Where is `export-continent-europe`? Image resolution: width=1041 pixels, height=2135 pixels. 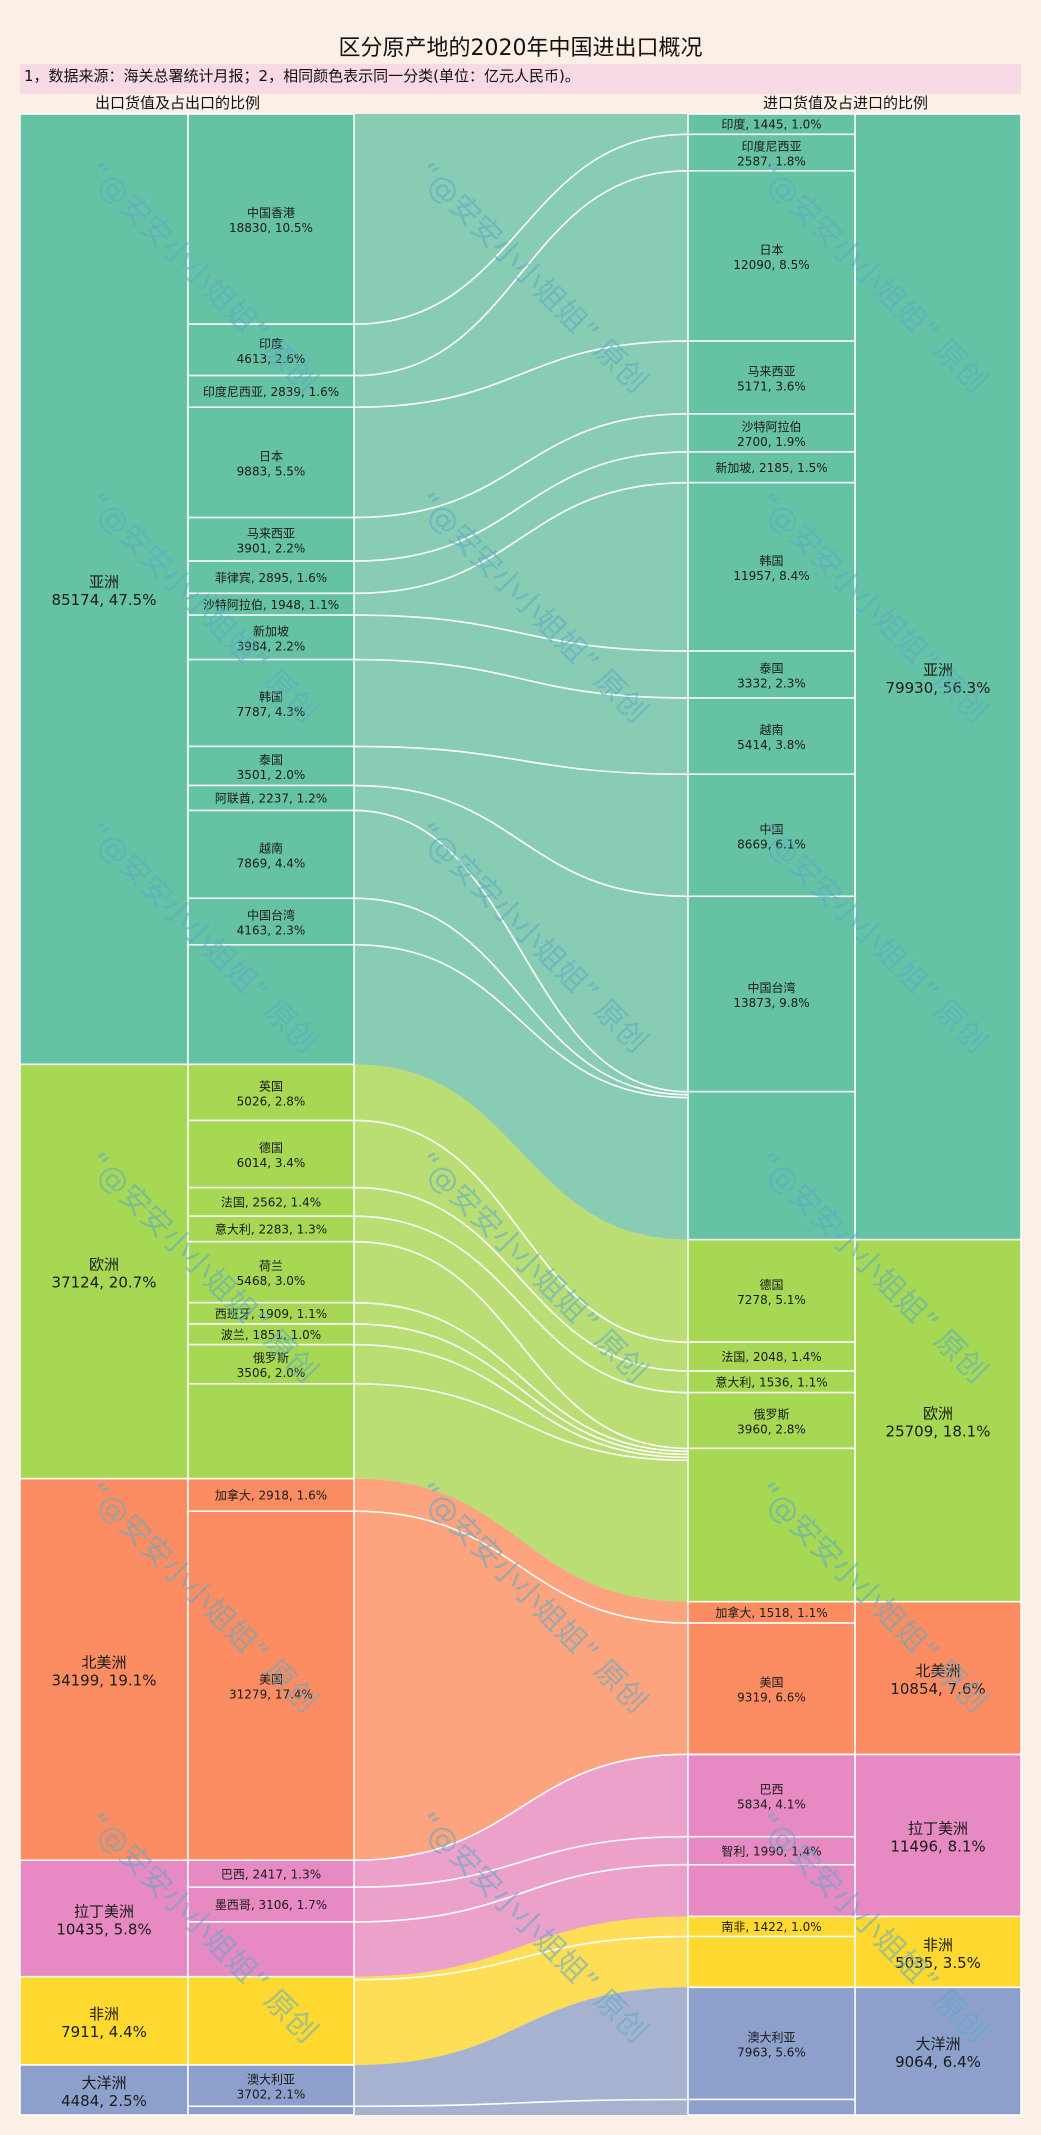 export-continent-europe is located at coordinates (104, 1271).